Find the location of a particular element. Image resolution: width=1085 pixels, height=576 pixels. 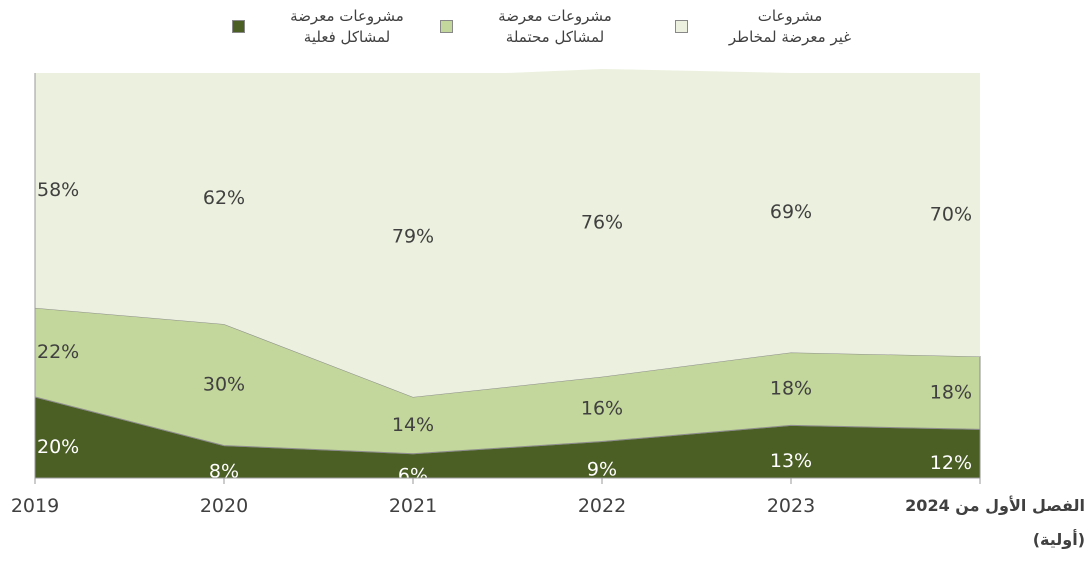

x-tick-label: 2022 is located at coordinates (602, 506).